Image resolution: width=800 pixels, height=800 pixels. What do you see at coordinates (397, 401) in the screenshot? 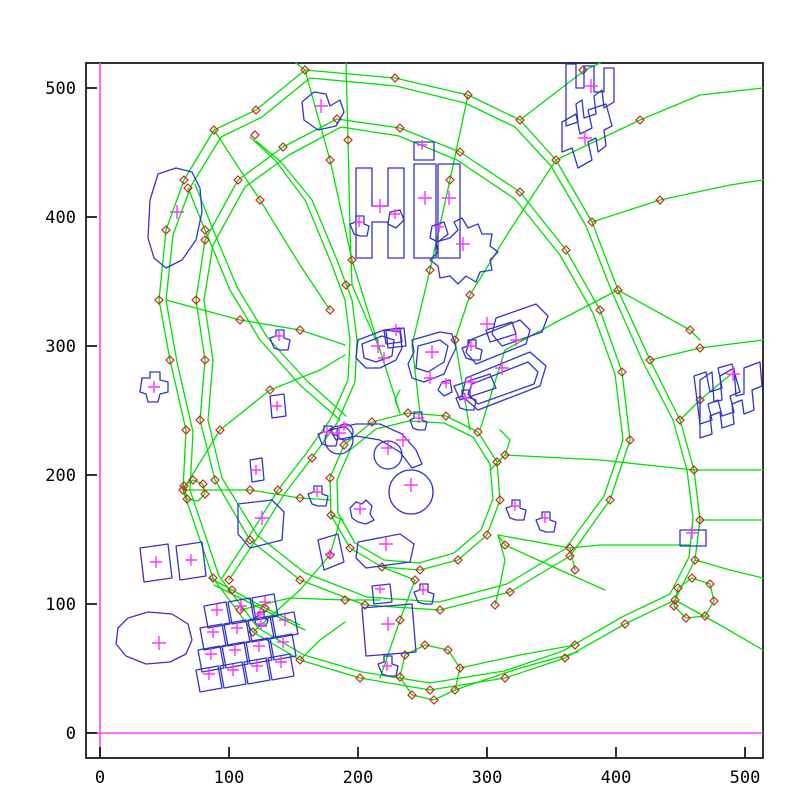
I see `connector-core-n` at bounding box center [397, 401].